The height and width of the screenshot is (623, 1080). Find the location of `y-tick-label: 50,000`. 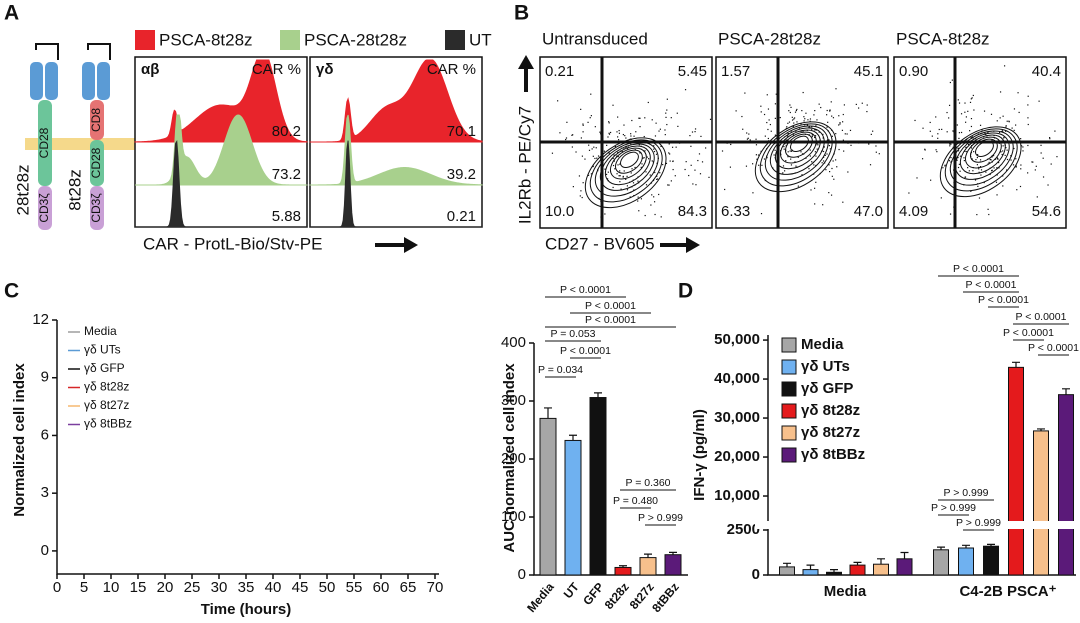

y-tick-label: 50,000 is located at coordinates (737, 339).